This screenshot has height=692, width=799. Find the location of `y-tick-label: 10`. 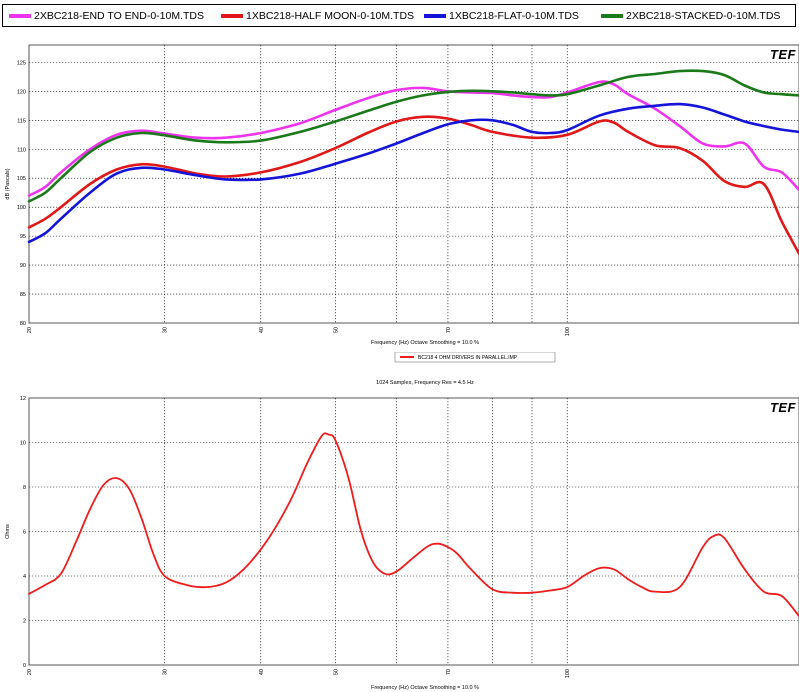

y-tick-label: 10 is located at coordinates (23, 444).